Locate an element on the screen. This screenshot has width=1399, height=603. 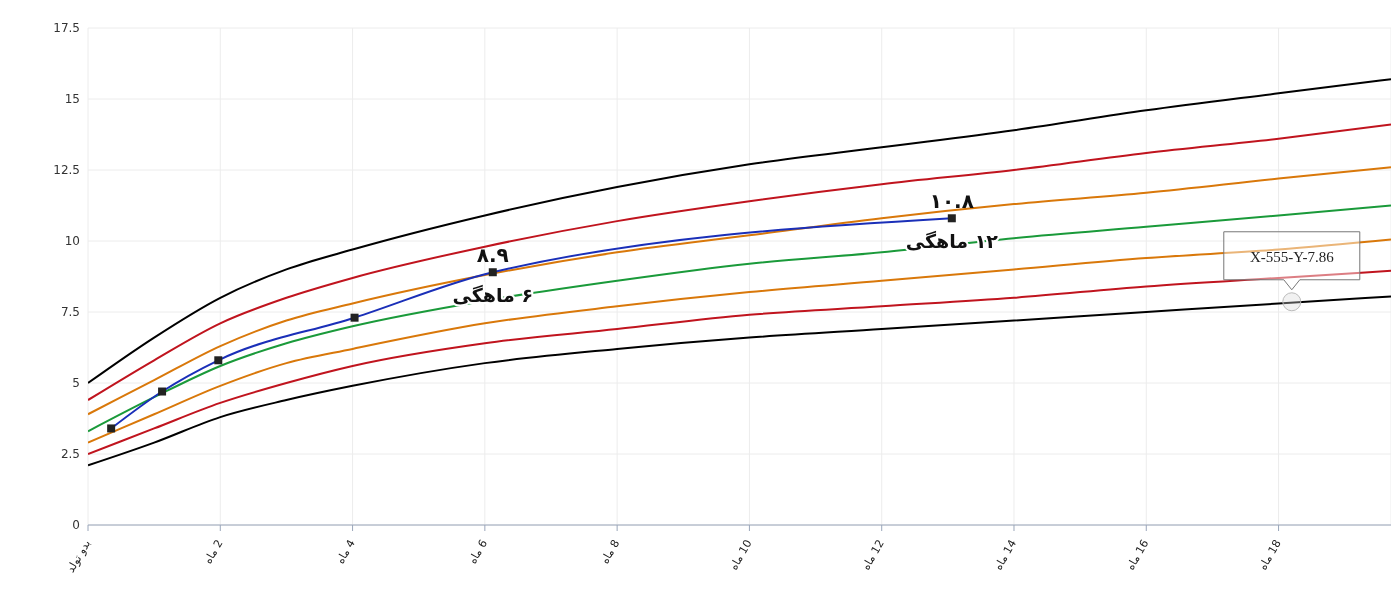
y-tick-label: 10 is located at coordinates (72, 241).